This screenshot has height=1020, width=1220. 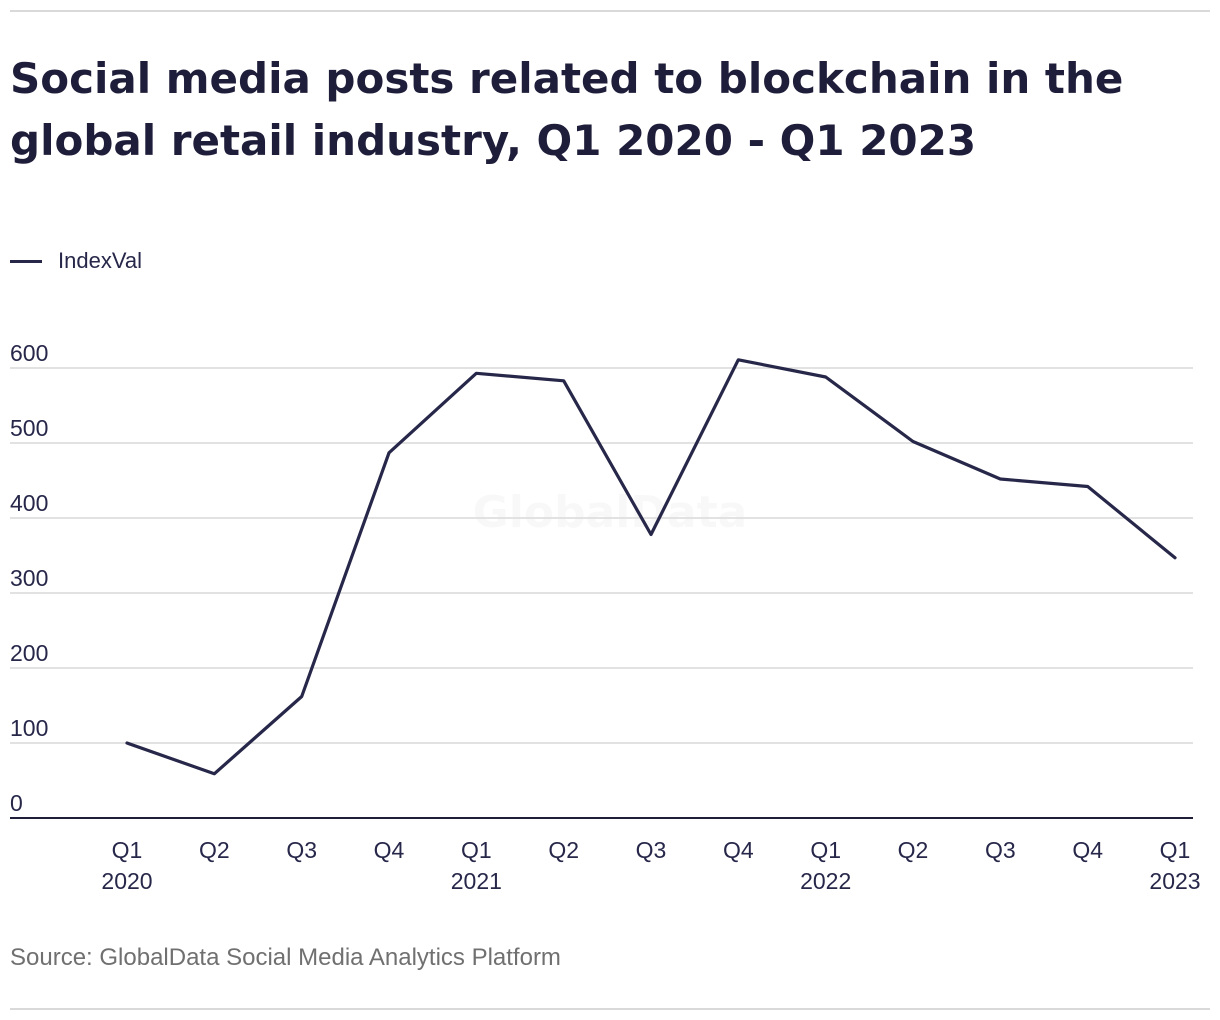 What do you see at coordinates (29, 728) in the screenshot?
I see `y-tick-label: 100` at bounding box center [29, 728].